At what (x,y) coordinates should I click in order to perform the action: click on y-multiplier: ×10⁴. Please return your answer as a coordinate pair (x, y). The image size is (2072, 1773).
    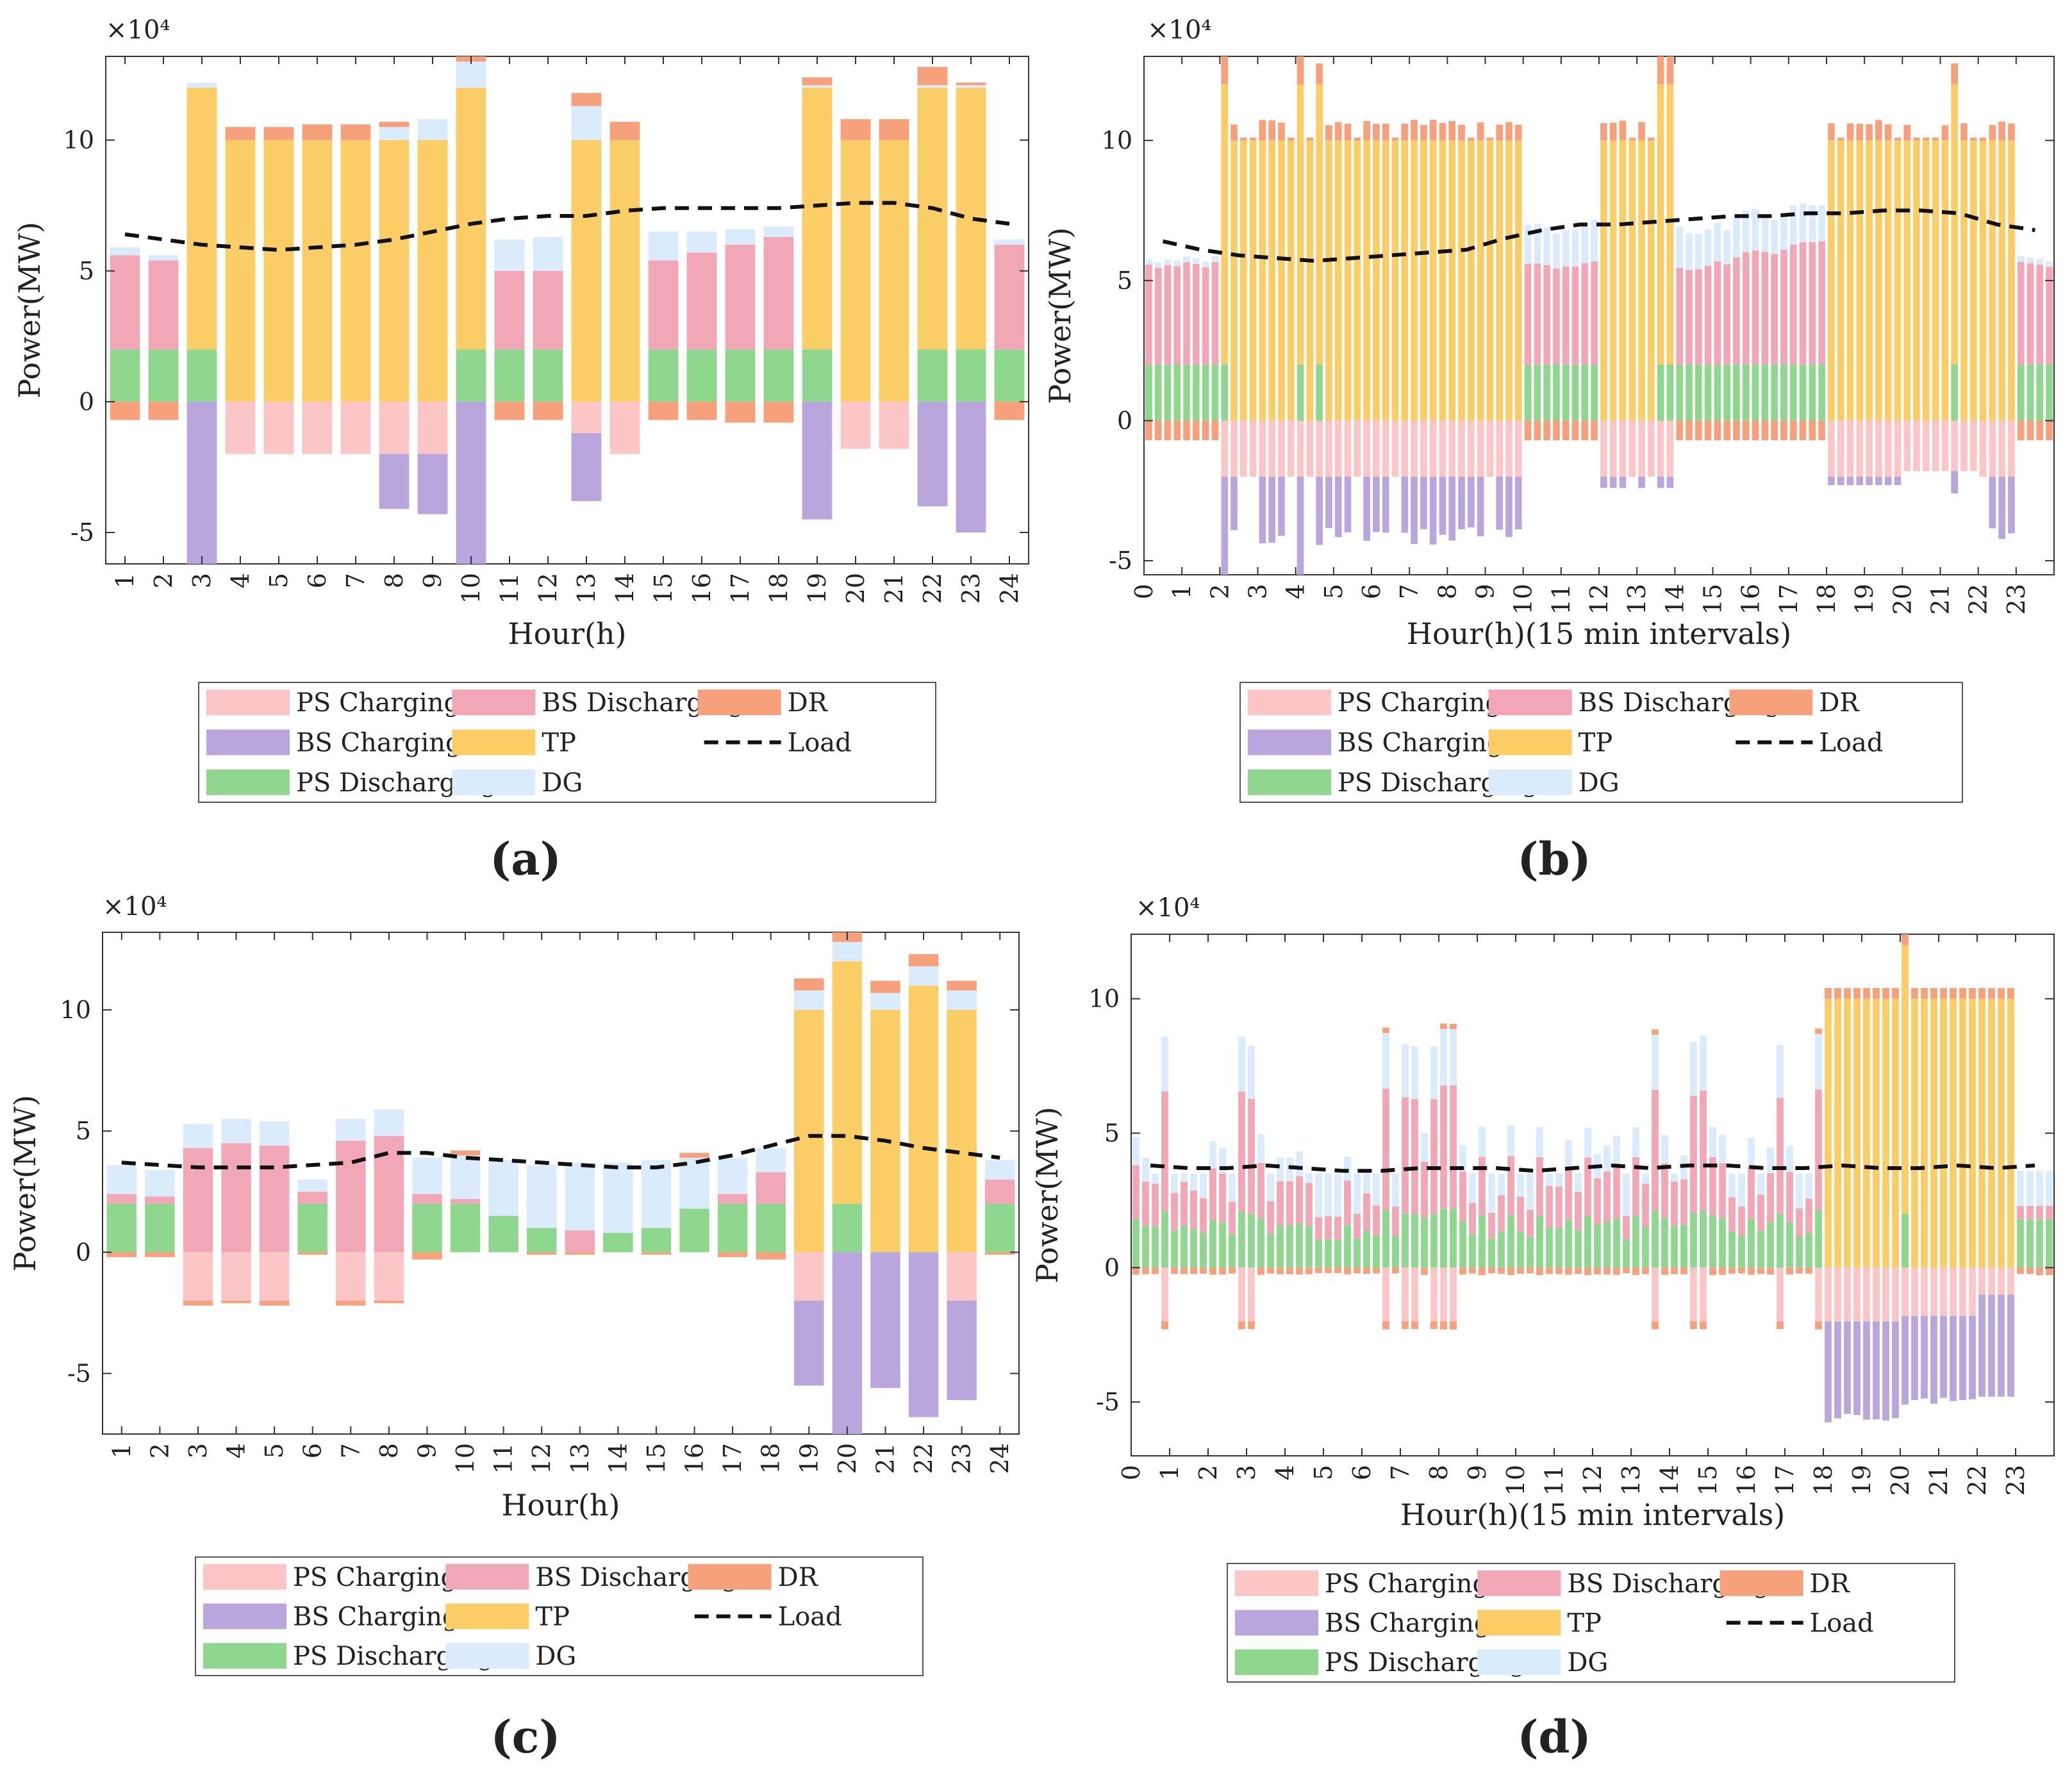
    Looking at the image, I should click on (1168, 908).